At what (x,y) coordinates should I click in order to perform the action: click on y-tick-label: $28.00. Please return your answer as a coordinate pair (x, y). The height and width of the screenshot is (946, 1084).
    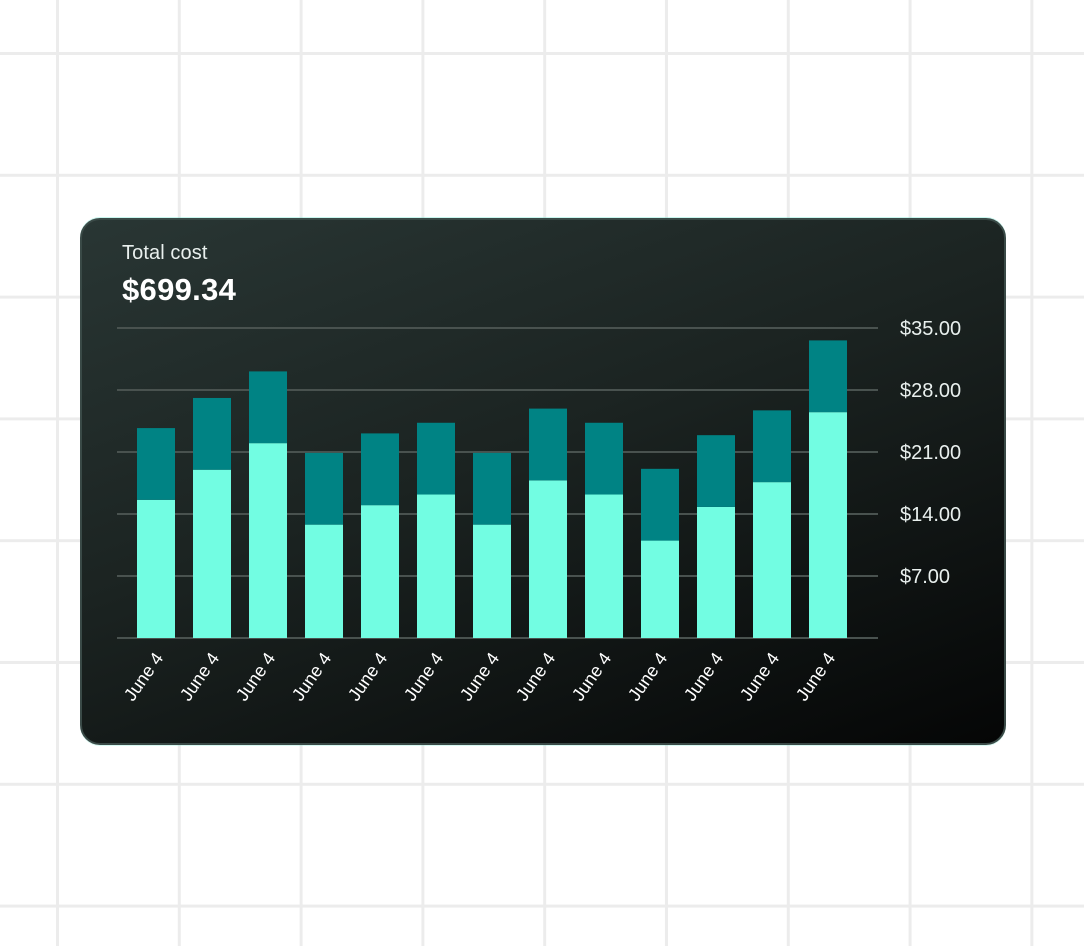
    Looking at the image, I should click on (930, 391).